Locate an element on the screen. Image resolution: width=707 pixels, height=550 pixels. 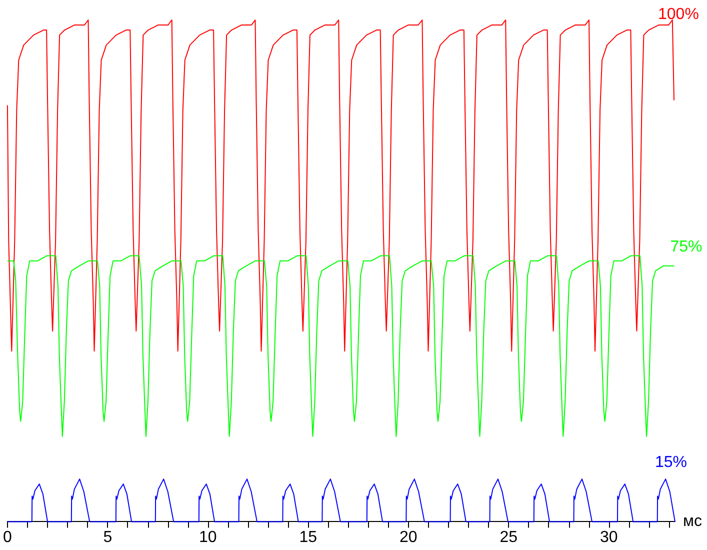
x-tick-label: 15 is located at coordinates (308, 537).